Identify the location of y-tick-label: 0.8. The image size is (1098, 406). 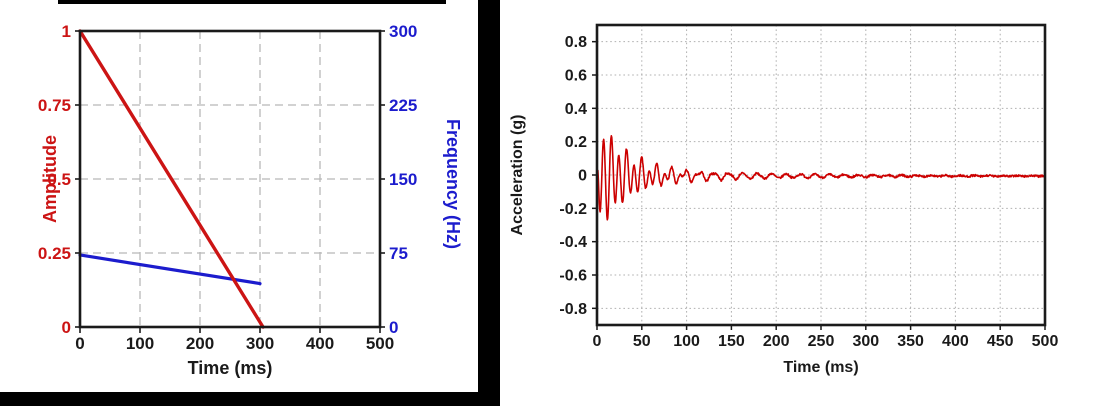
(576, 42).